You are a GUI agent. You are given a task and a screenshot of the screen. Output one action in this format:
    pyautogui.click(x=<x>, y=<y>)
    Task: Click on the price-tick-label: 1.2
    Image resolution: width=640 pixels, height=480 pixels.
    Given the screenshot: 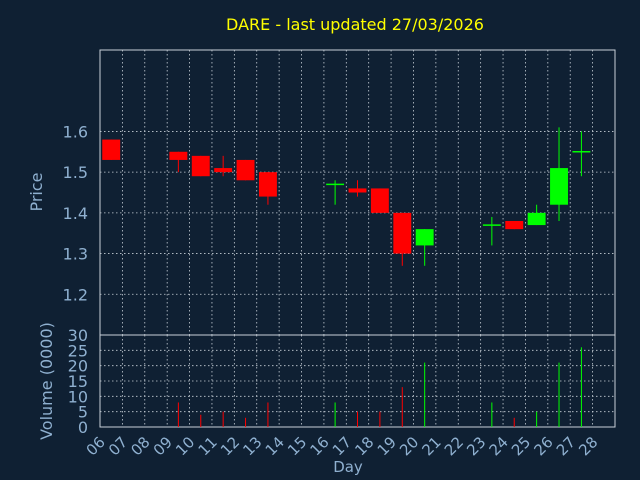 What is the action you would take?
    pyautogui.click(x=75, y=294)
    